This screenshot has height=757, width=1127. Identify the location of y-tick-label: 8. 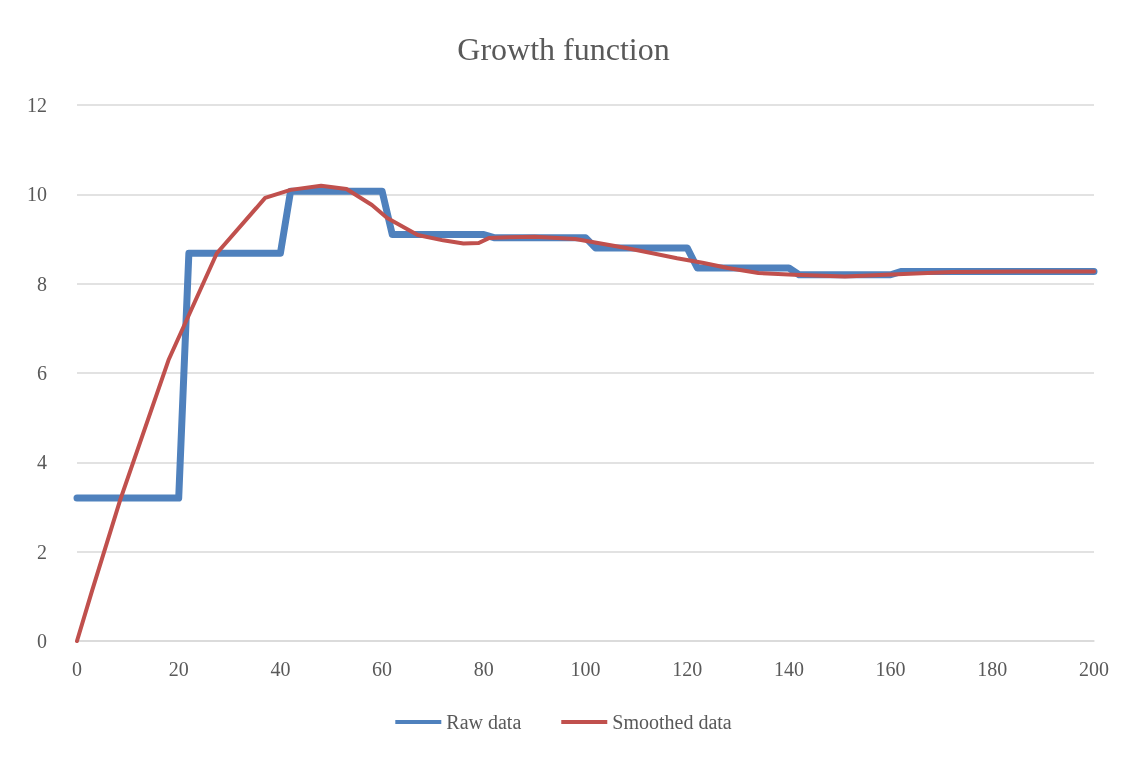
(42, 283).